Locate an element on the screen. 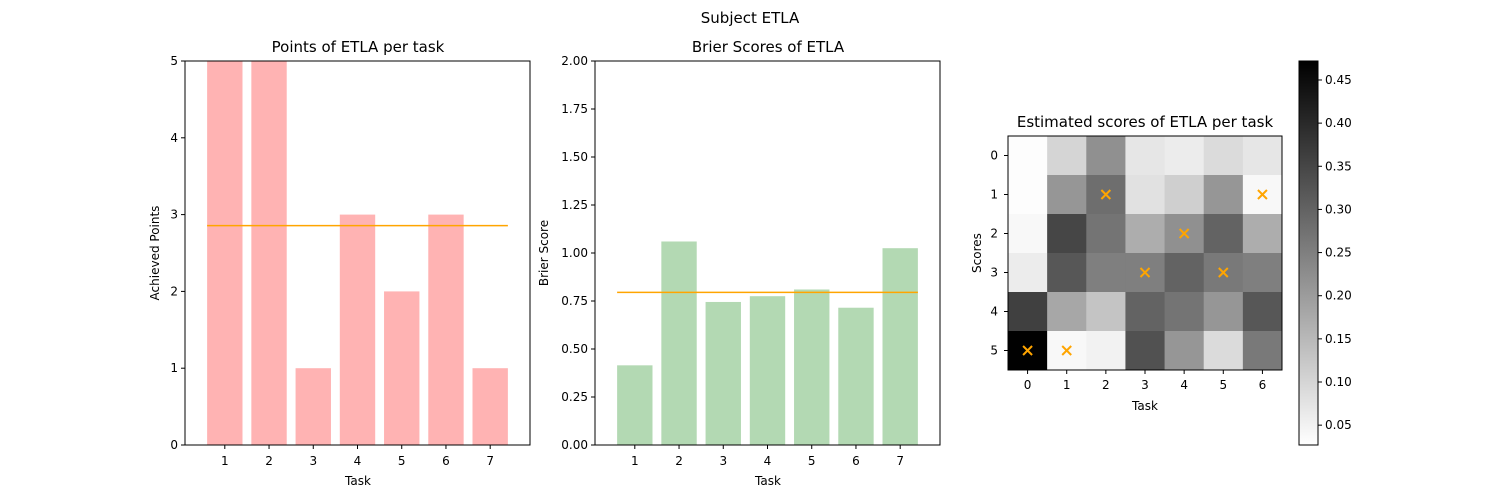 This screenshot has height=500, width=1500. colorbar: 0.05 0.10 0.15 0.20 0.25 0.30 0.35 0.40 0.45 is located at coordinates (1325, 253).